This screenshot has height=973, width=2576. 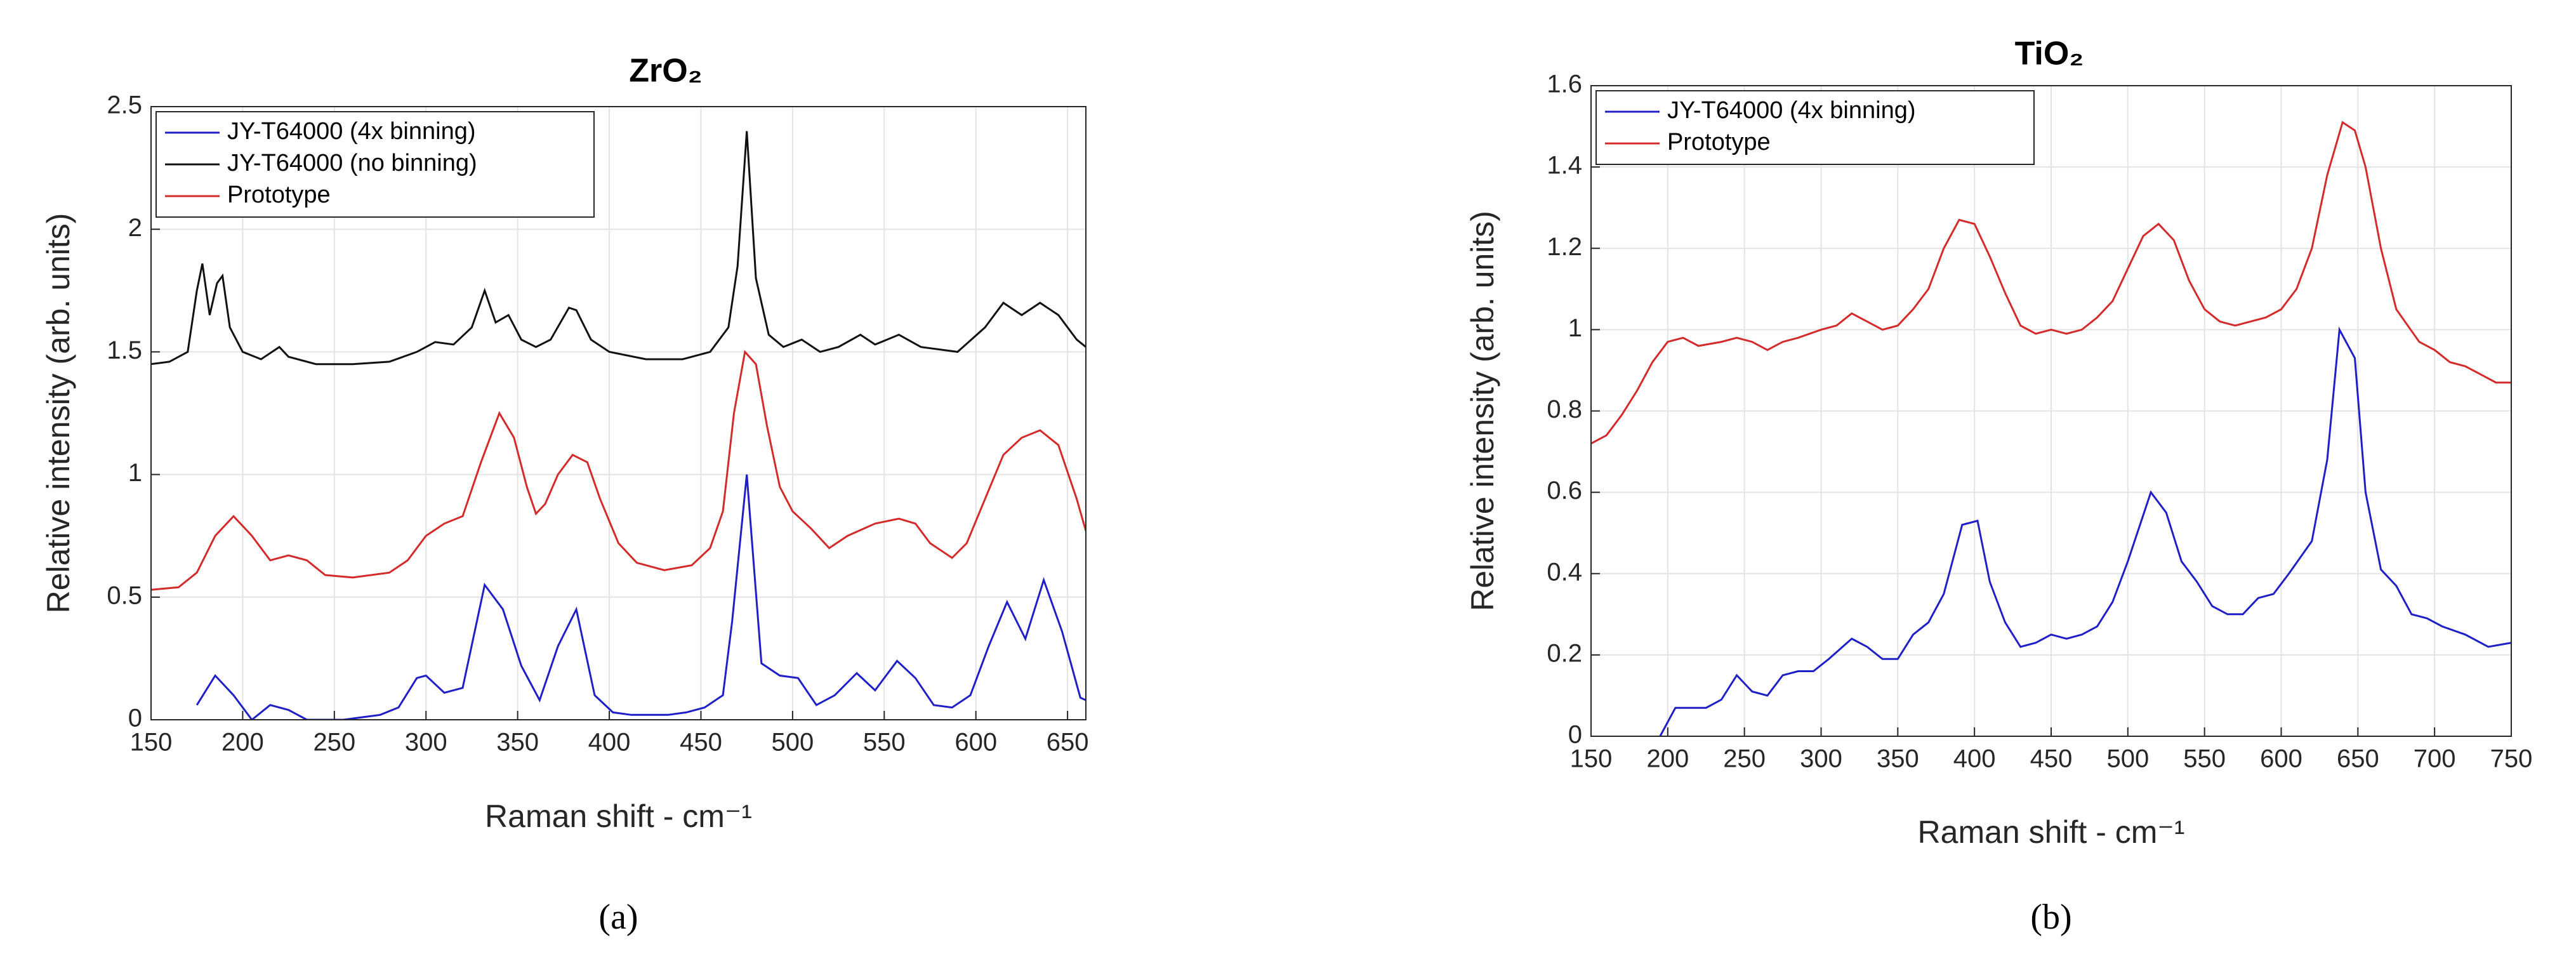 I want to click on y-tick-label: 2.5, so click(x=125, y=105).